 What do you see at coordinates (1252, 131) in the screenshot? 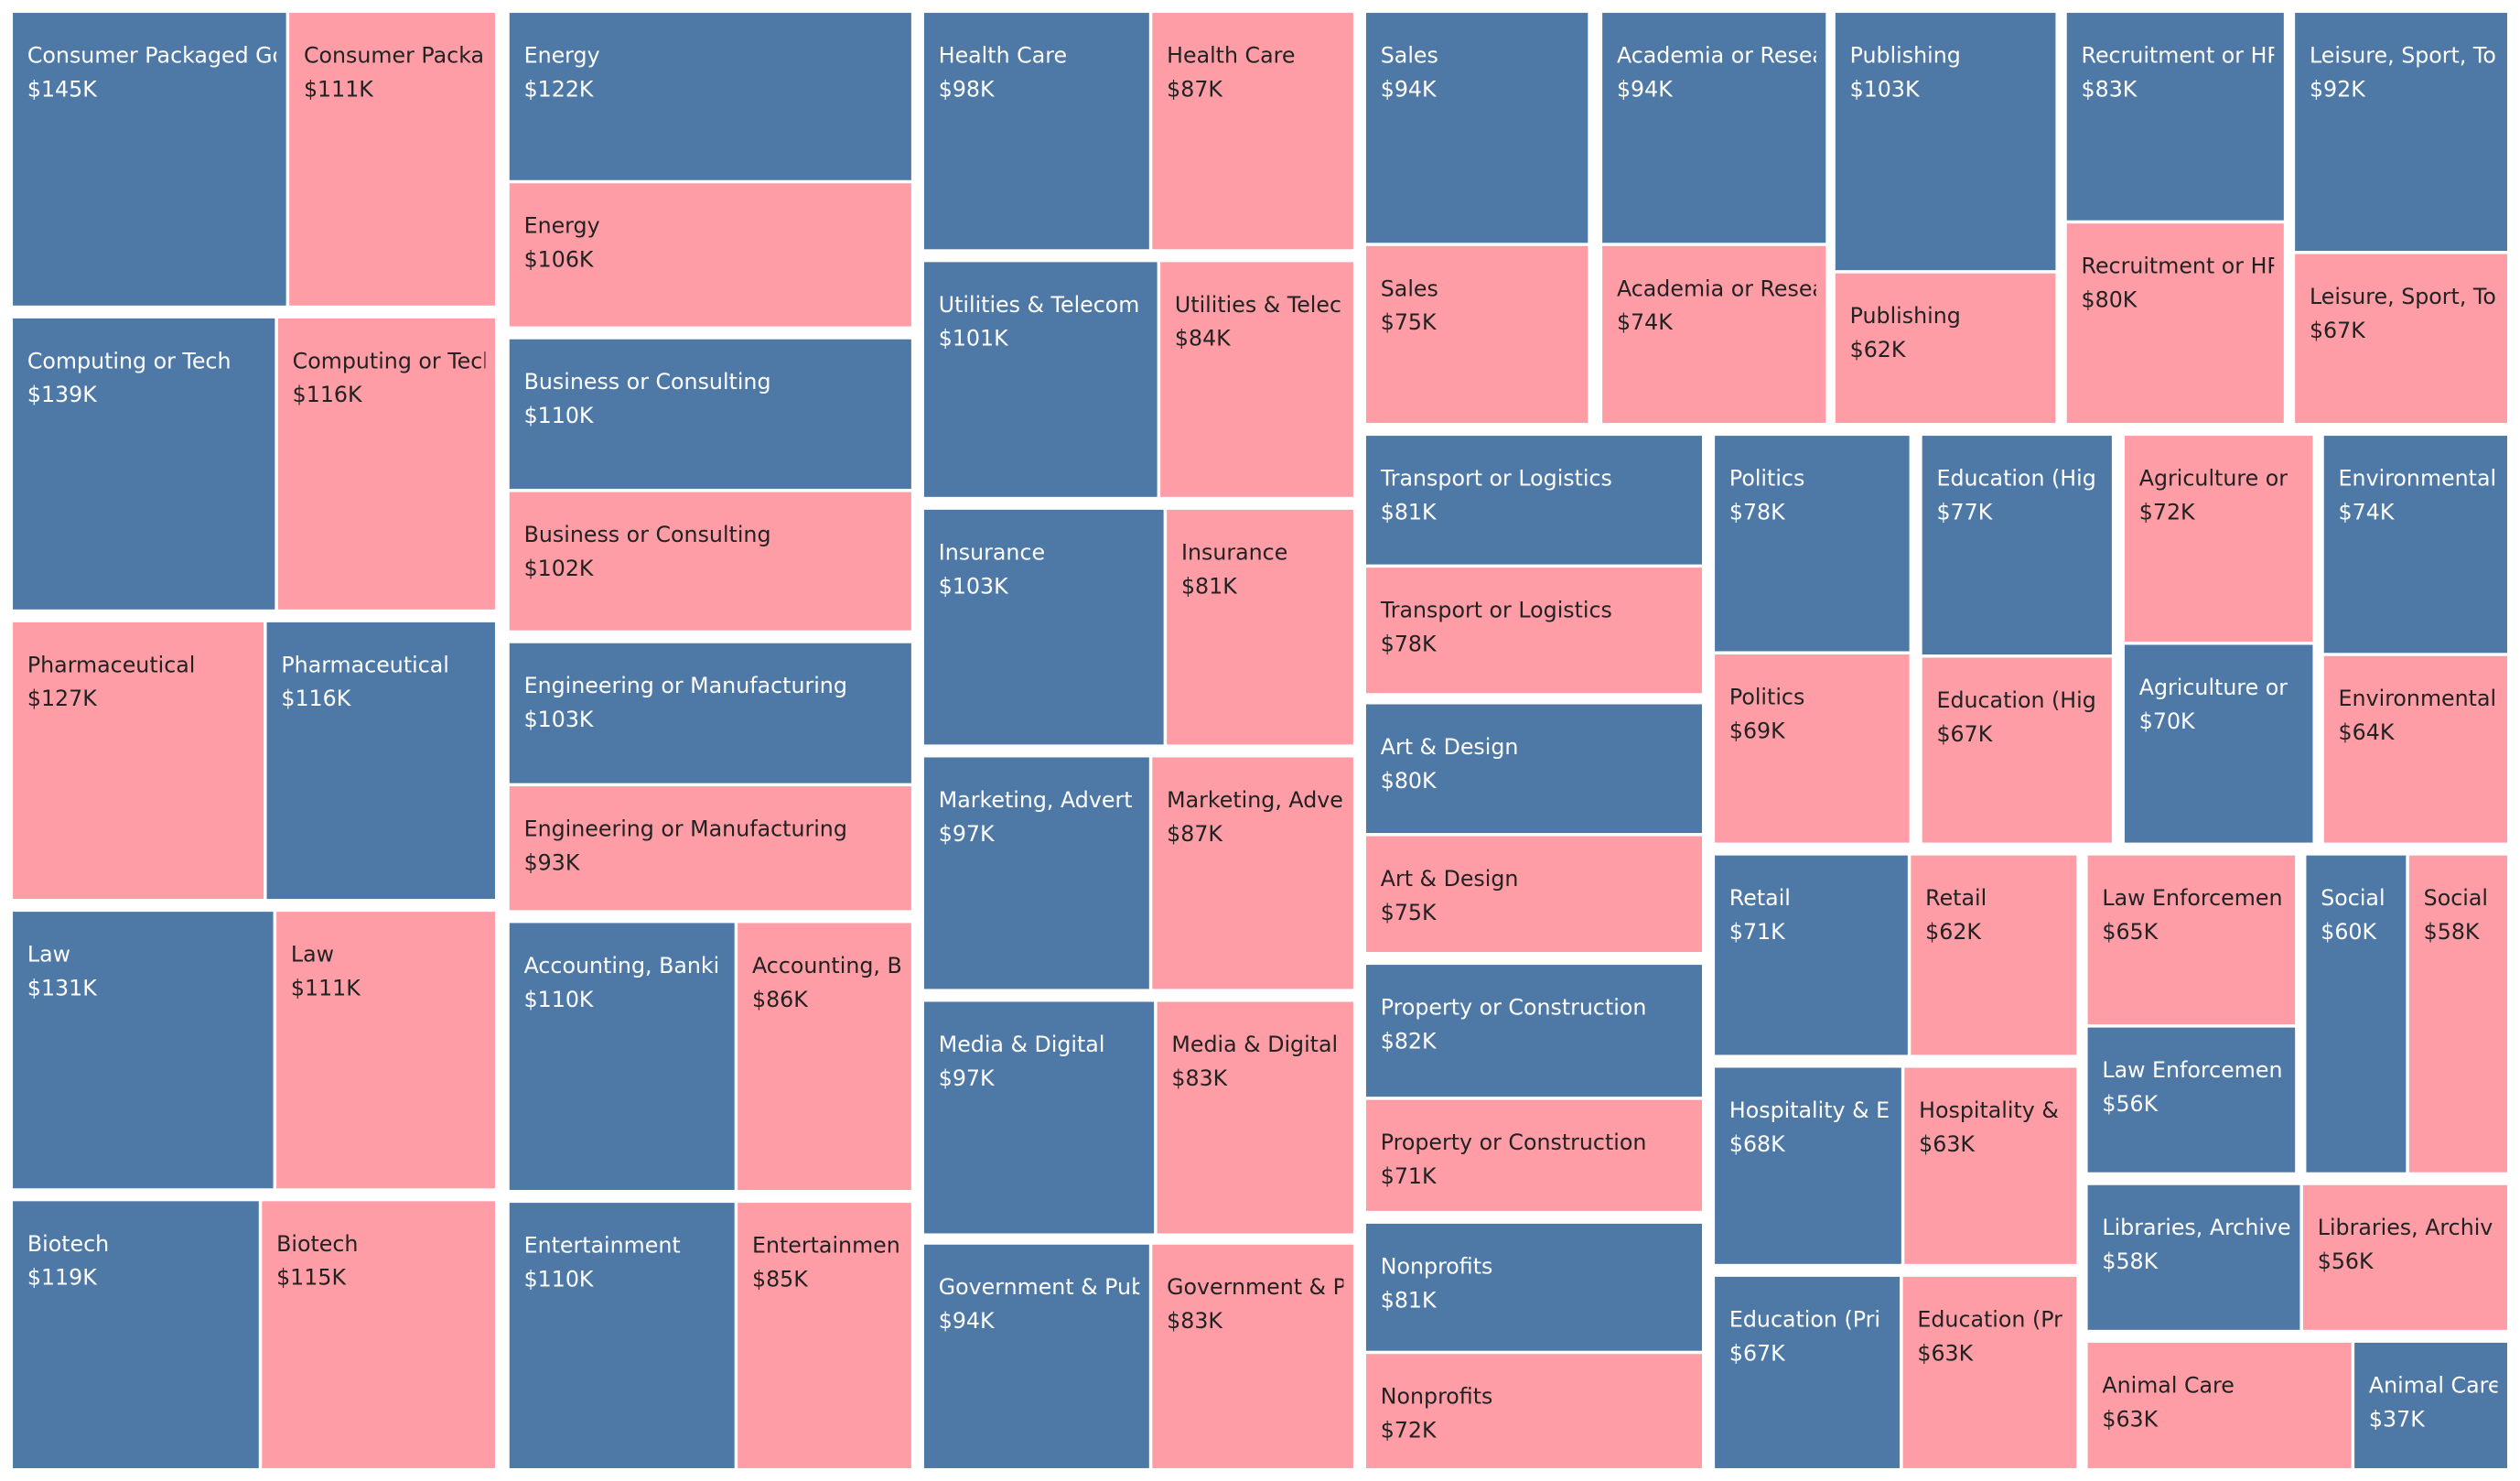
I see `treemap-tile: Health Care $87K` at bounding box center [1252, 131].